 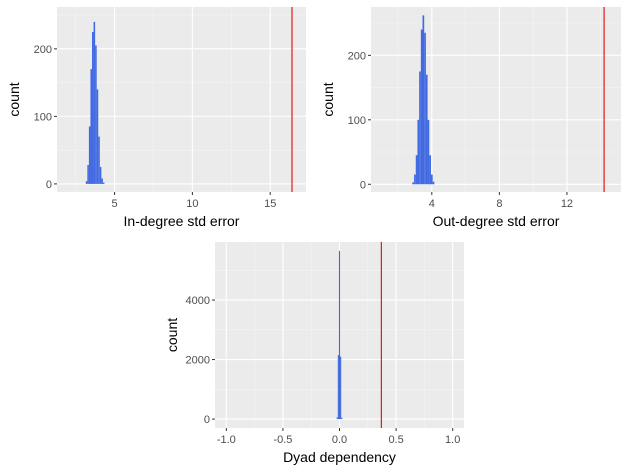 What do you see at coordinates (198, 361) in the screenshot?
I see `y-tick-label: 2000` at bounding box center [198, 361].